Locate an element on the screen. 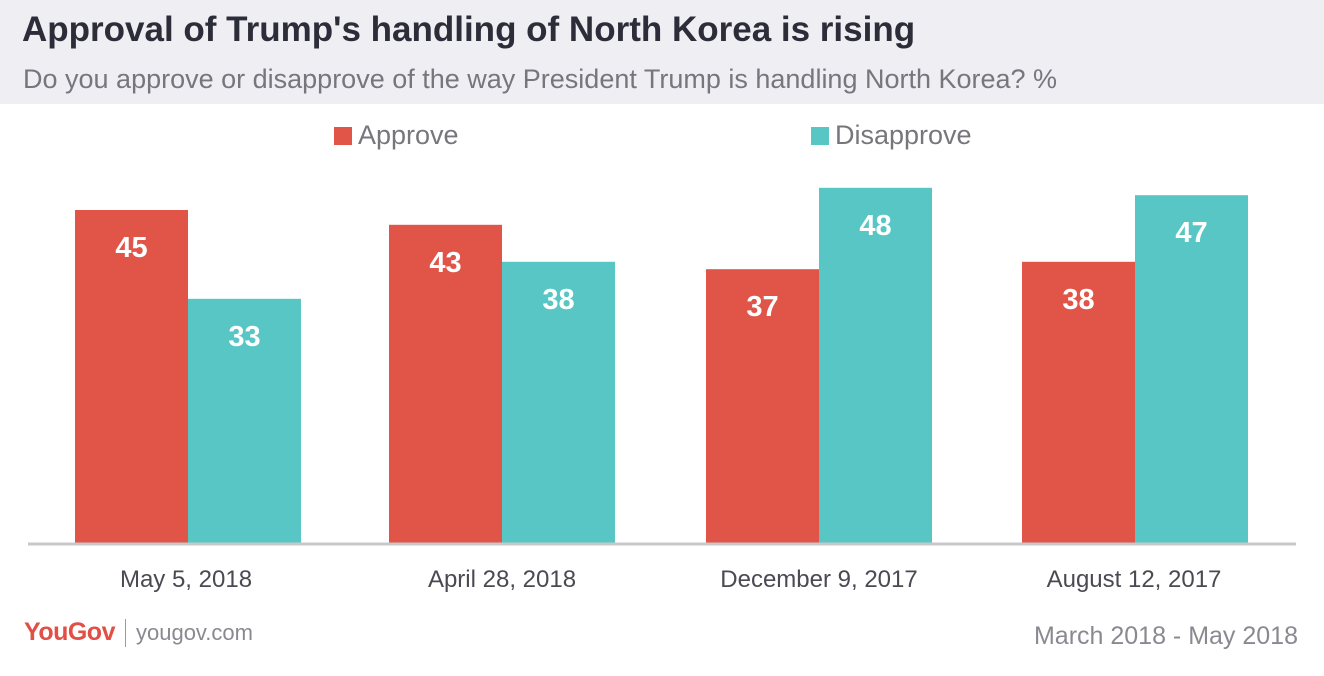 Image resolution: width=1324 pixels, height=676 pixels. logo-divider is located at coordinates (125, 632).